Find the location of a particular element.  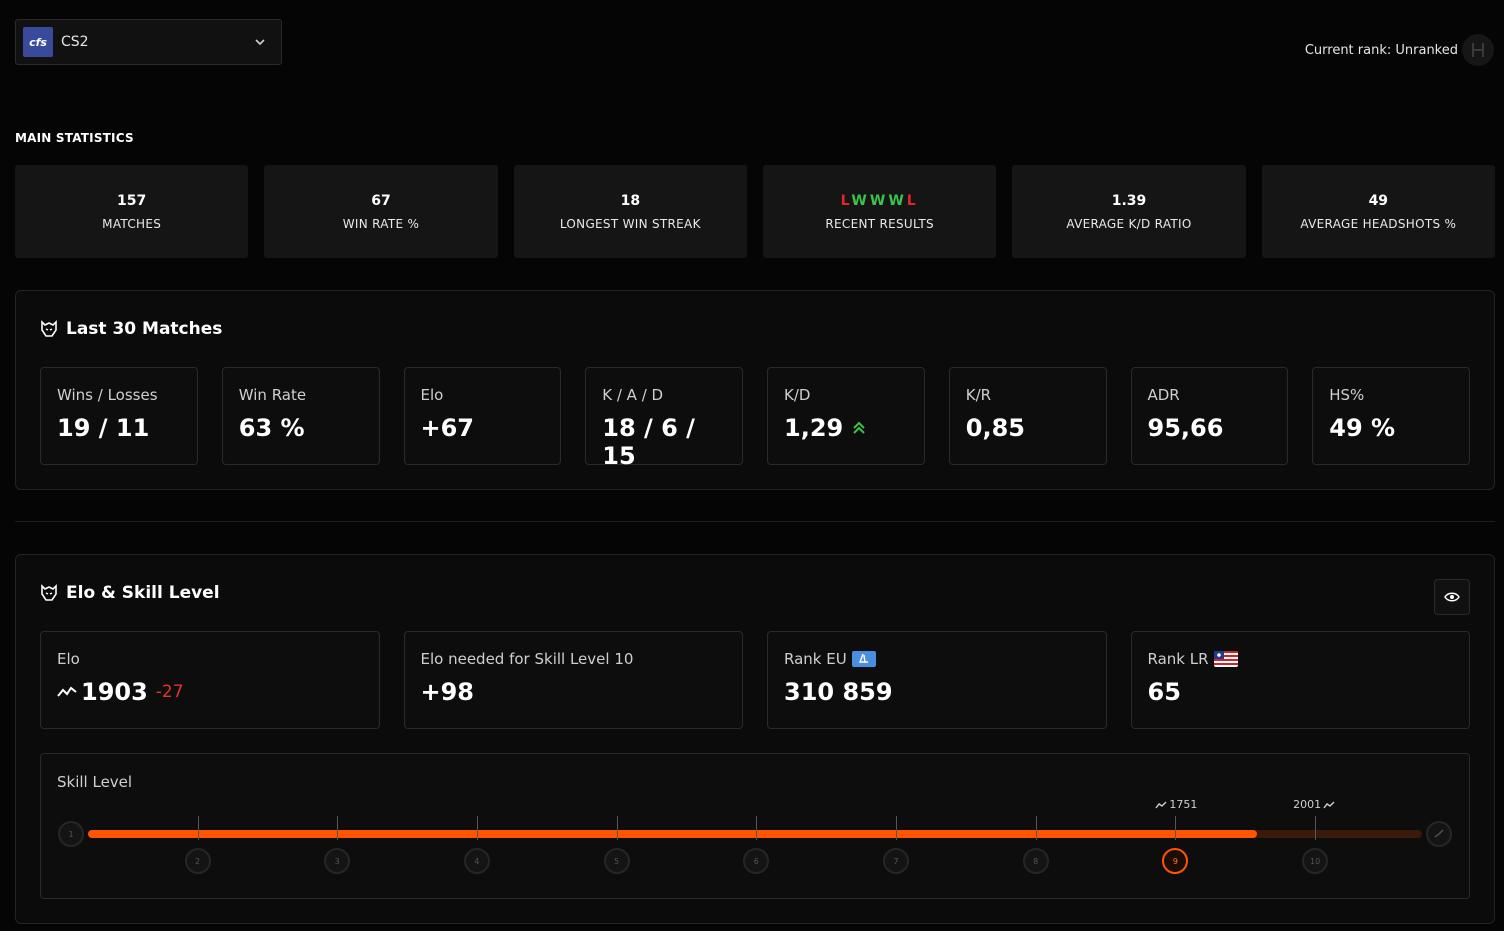

panel-title: Elo & Skill Level is located at coordinates (130, 593).